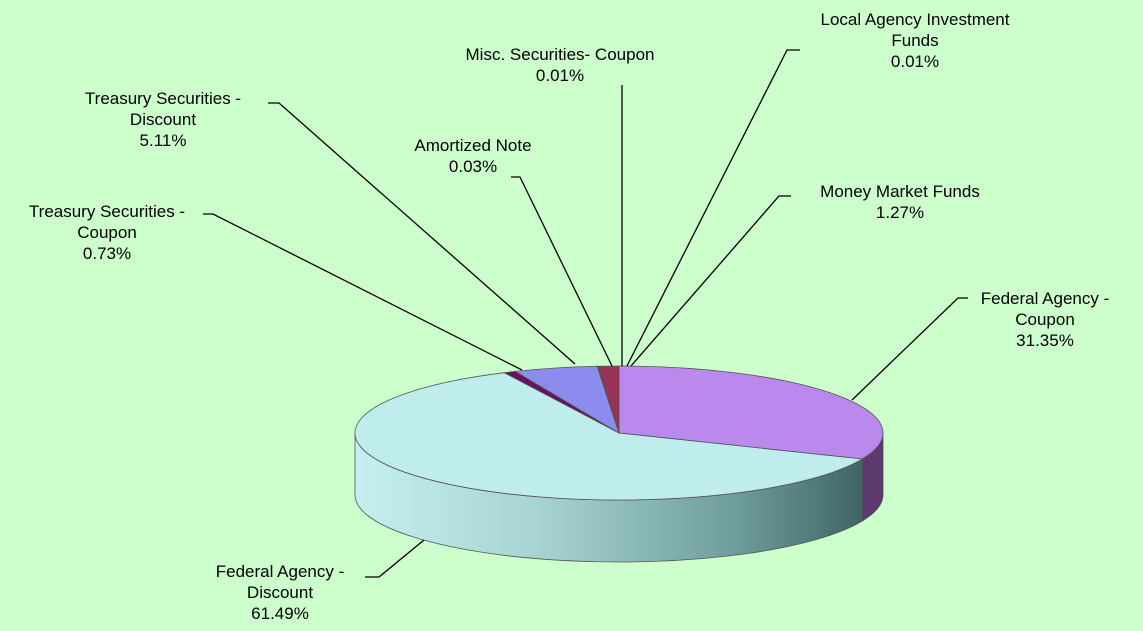 This screenshot has height=631, width=1143. I want to click on slice-label-treasury-securities-discount: Treasury Securities - Discount 5.11%, so click(163, 119).